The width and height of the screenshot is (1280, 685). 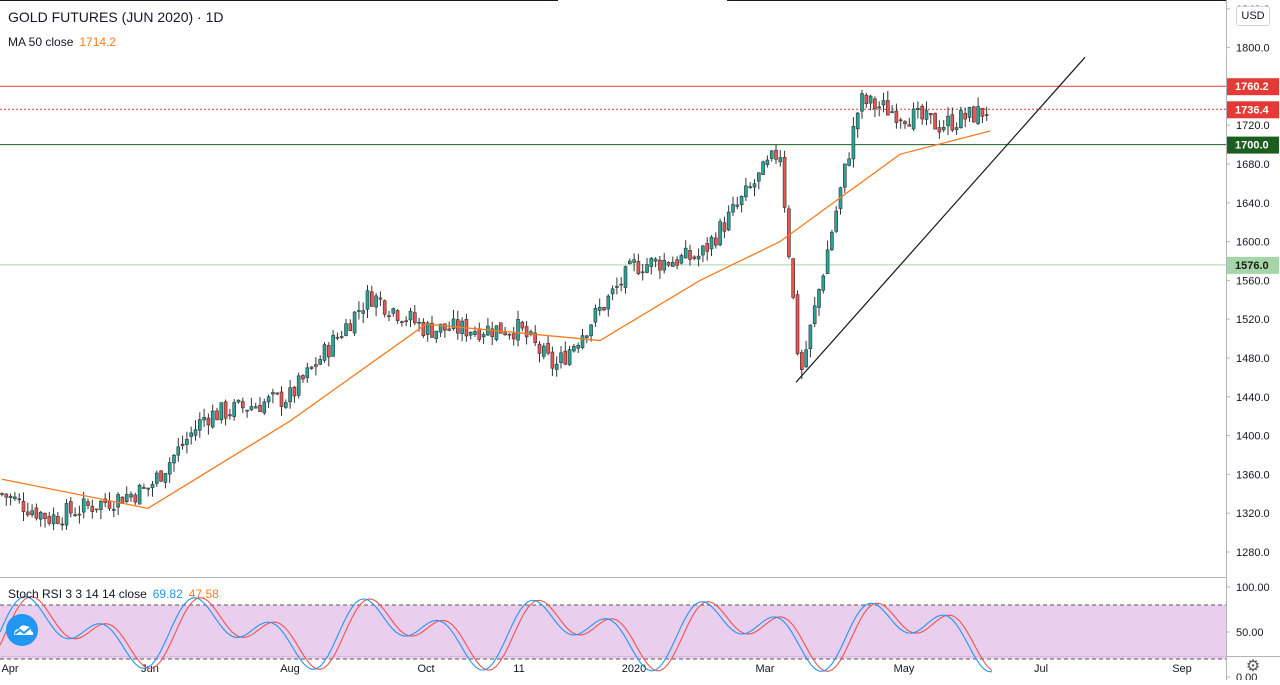 What do you see at coordinates (1253, 666) in the screenshot?
I see `gear-icon: ⚙` at bounding box center [1253, 666].